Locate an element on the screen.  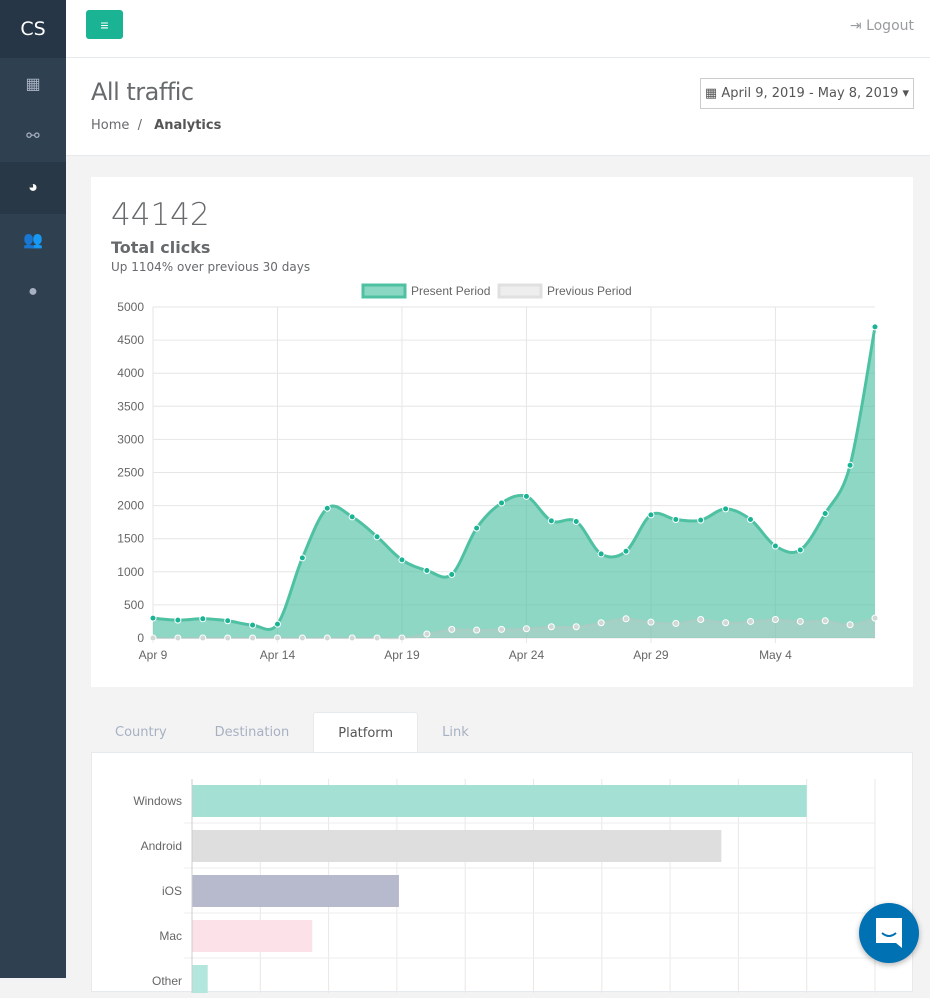
sidebar-item-0: ▦ is located at coordinates (33, 84).